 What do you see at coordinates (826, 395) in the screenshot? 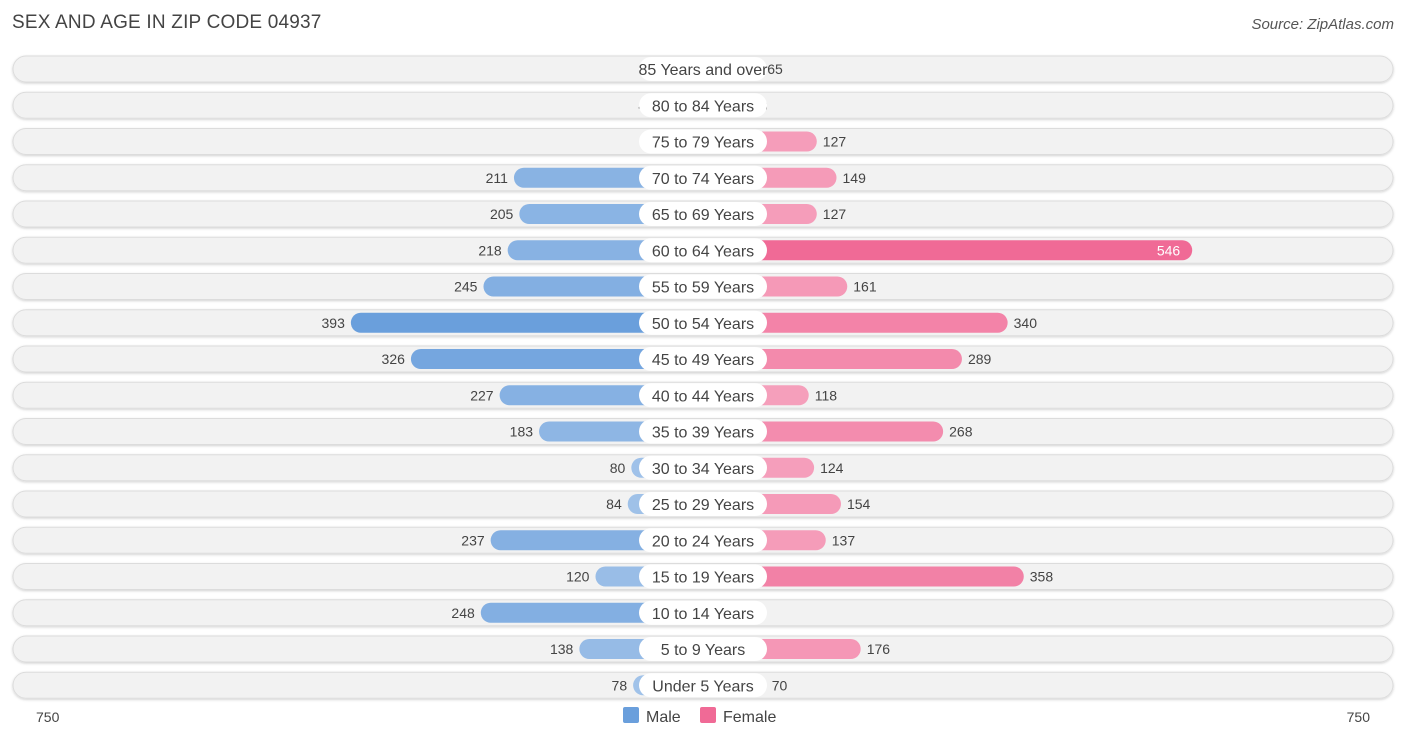
I see `female-value-label: 118` at bounding box center [826, 395].